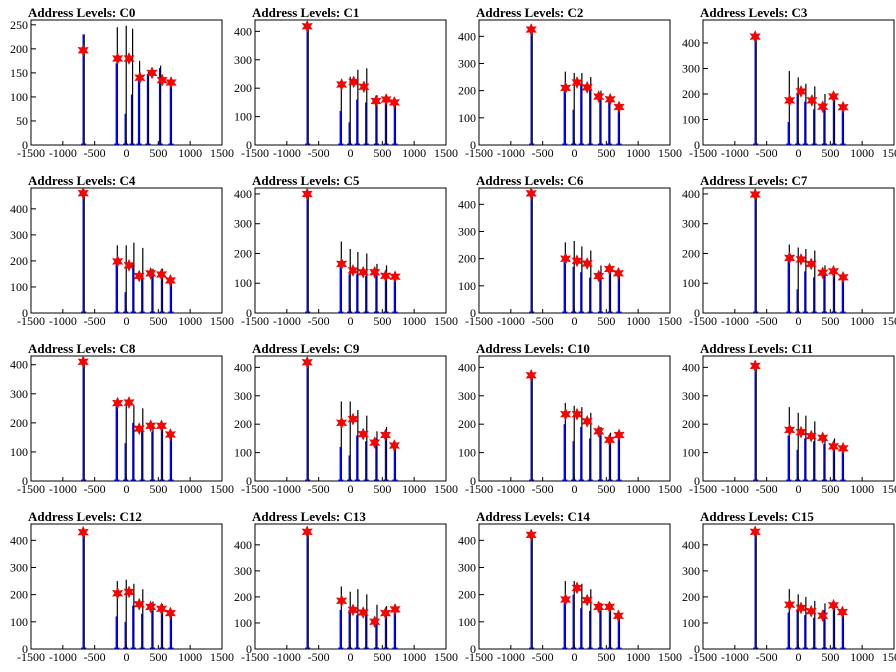  What do you see at coordinates (85, 516) in the screenshot?
I see `panel-title: Address Levels: C12` at bounding box center [85, 516].